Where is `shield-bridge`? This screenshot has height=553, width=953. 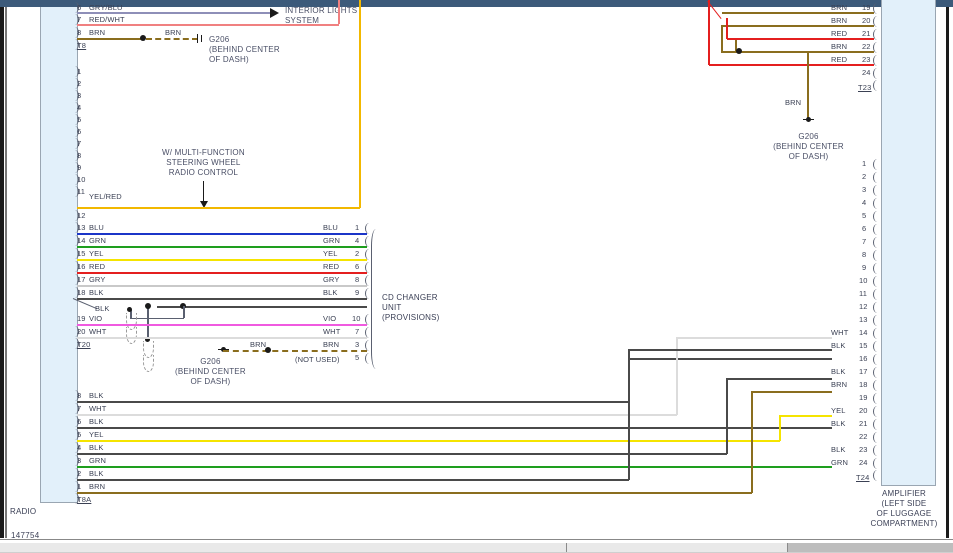 shield-bridge is located at coordinates (157, 318).